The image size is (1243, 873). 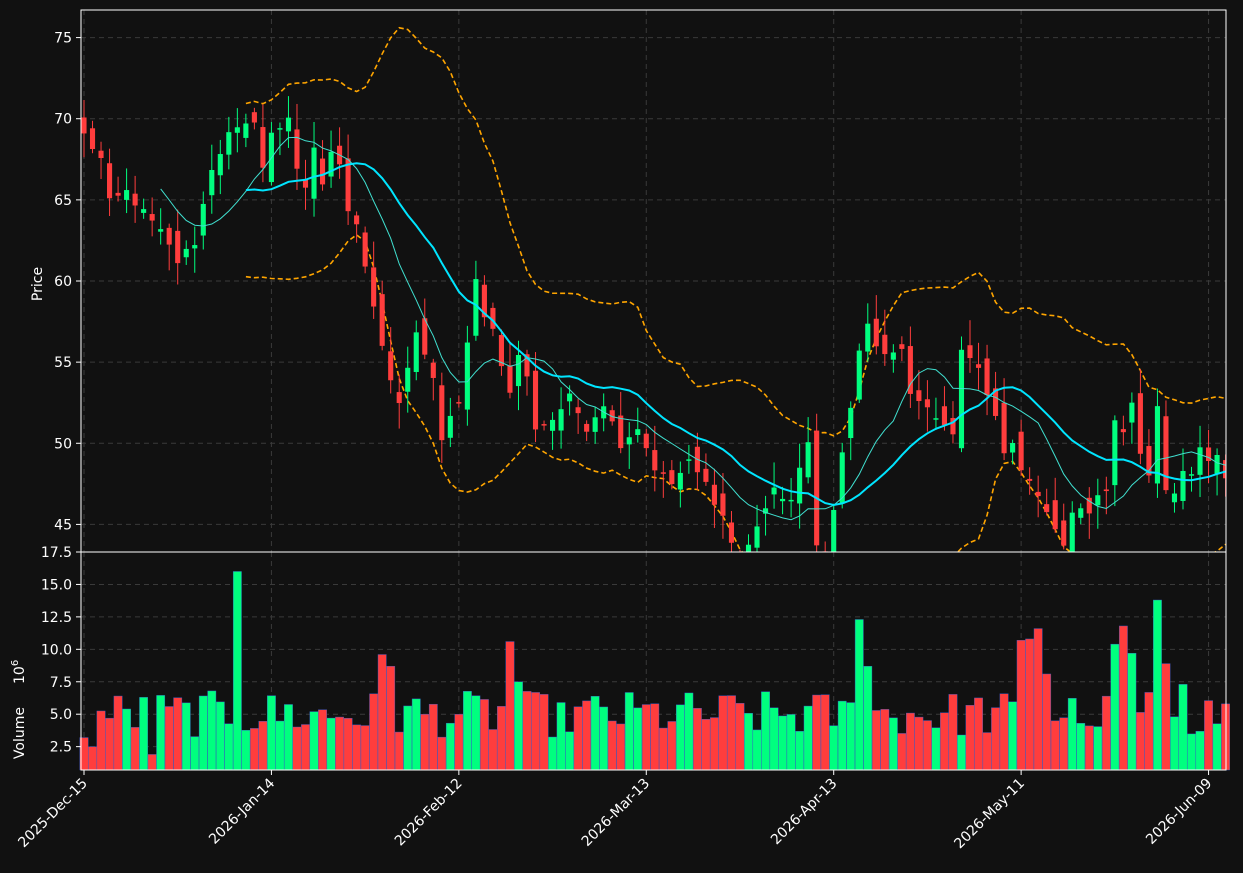 I want to click on volume-tick-label: 15.0, so click(x=56, y=585).